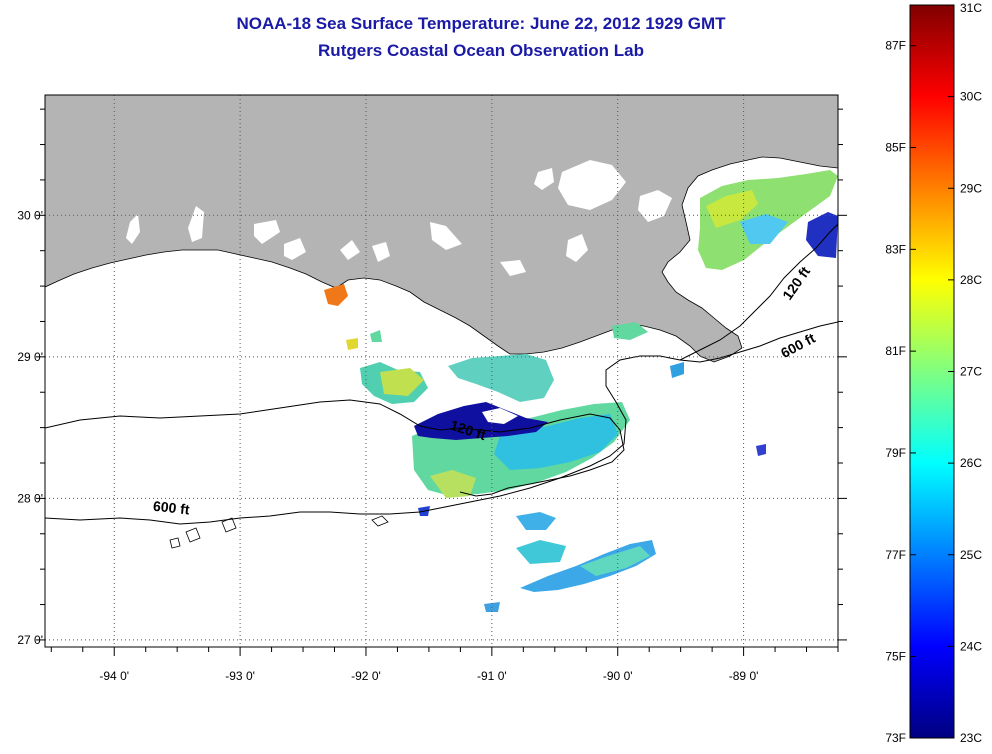 The width and height of the screenshot is (992, 754). What do you see at coordinates (758, 292) in the screenshot?
I see `contour-120ft-east` at bounding box center [758, 292].